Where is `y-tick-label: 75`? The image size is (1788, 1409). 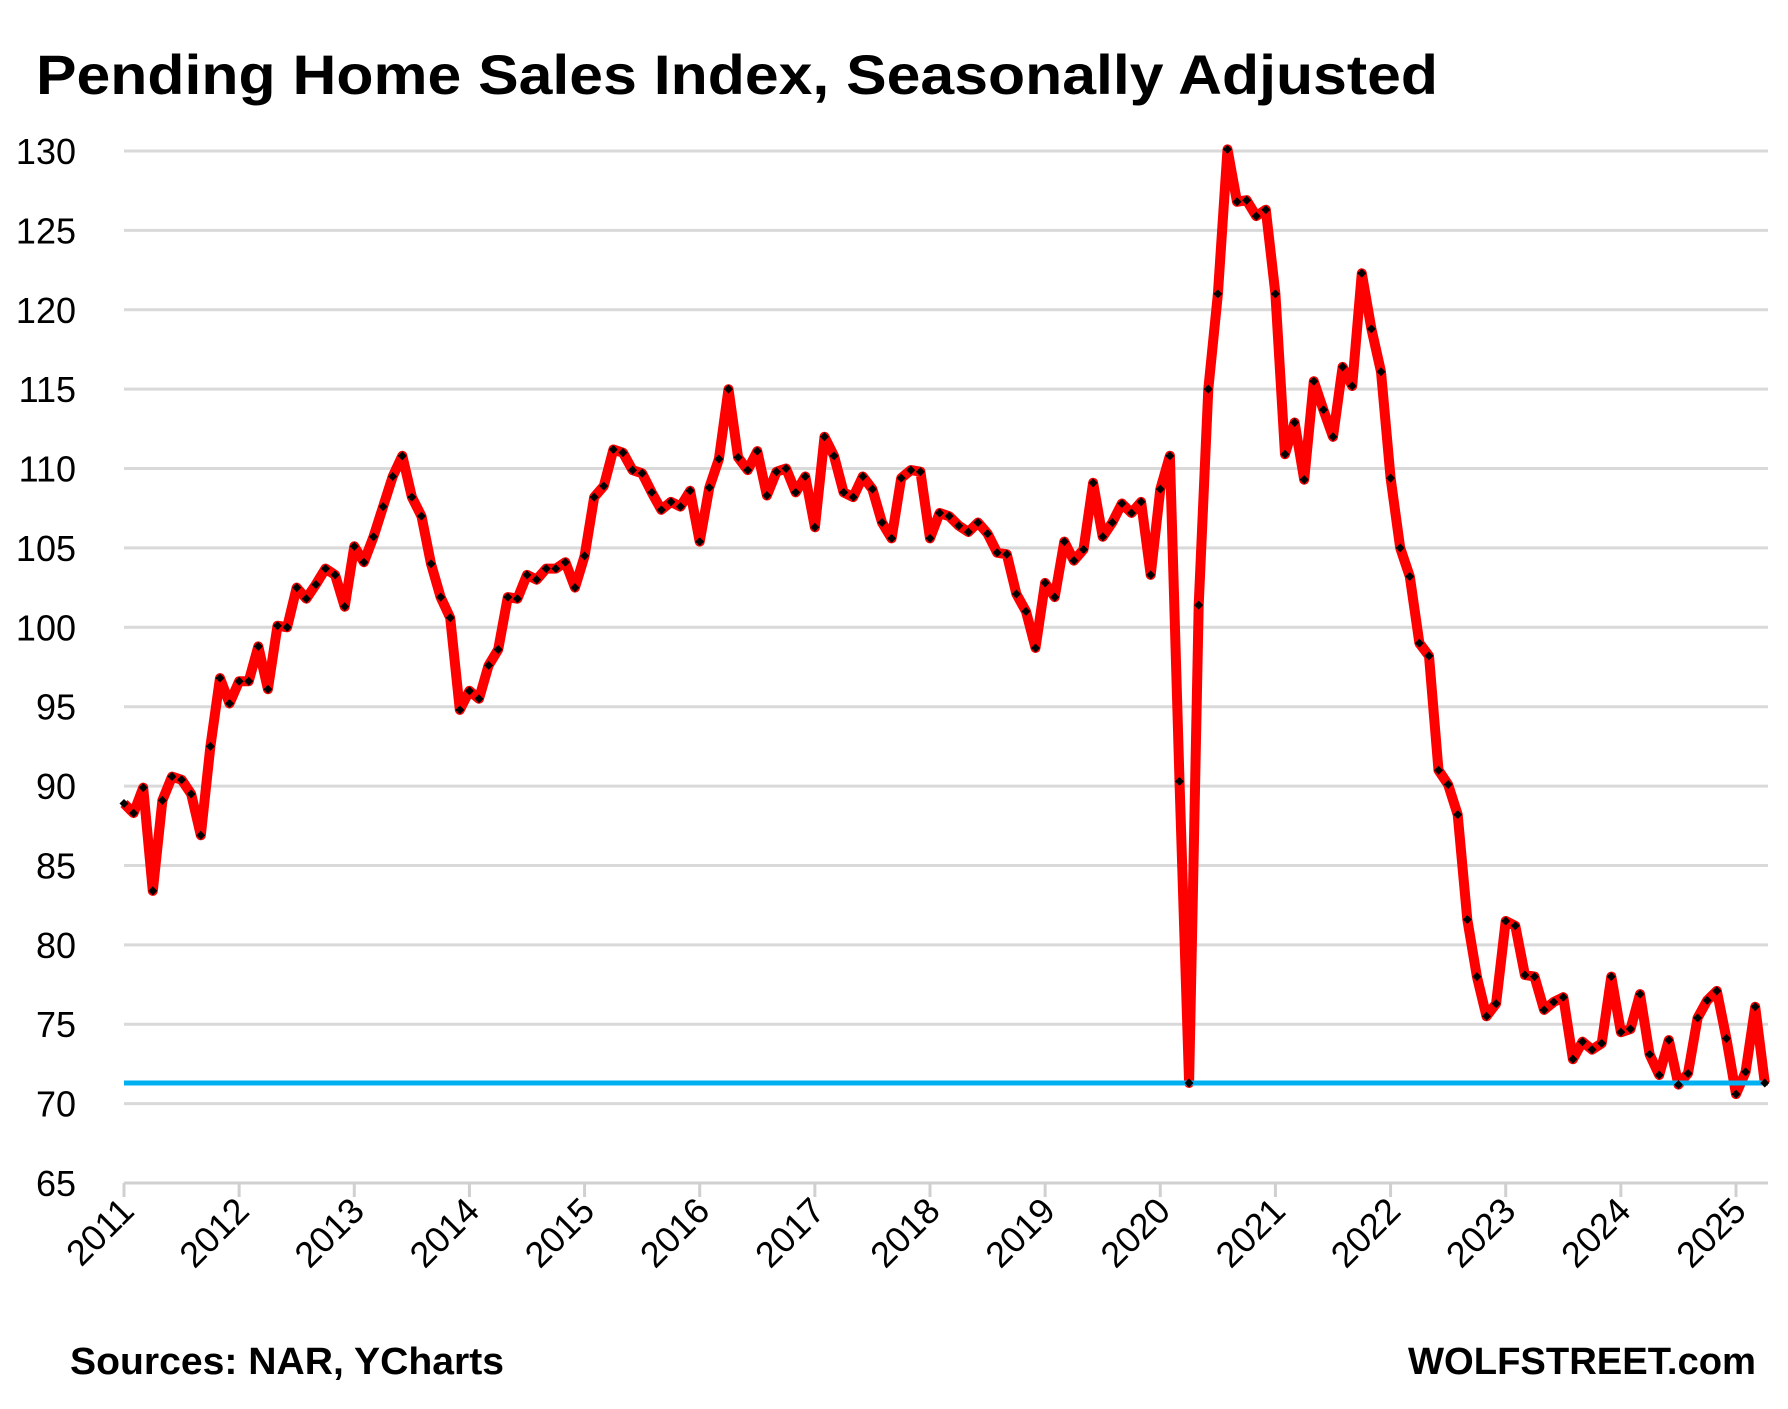 y-tick-label: 75 is located at coordinates (56, 1024).